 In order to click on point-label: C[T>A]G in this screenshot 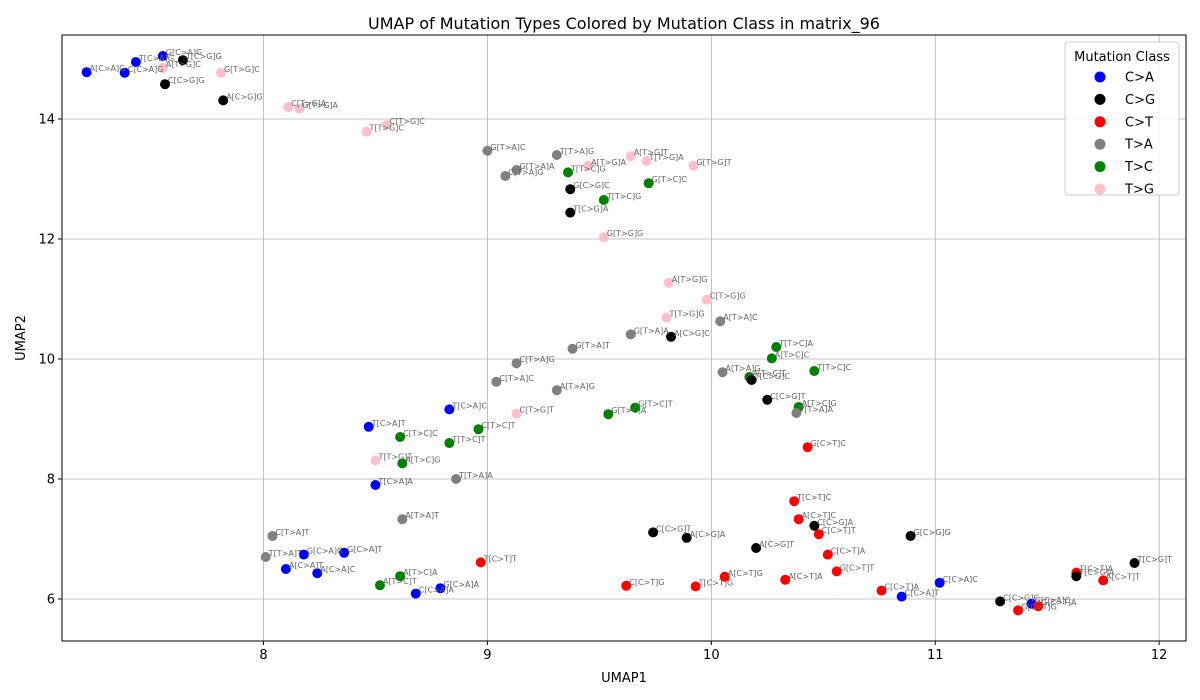, I will do `click(525, 172)`.